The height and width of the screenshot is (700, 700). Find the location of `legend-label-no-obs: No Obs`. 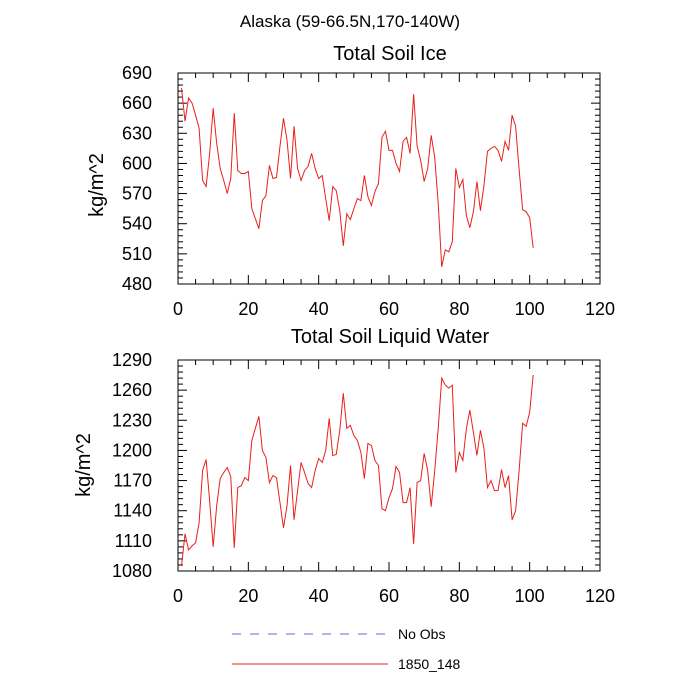

legend-label-no-obs: No Obs is located at coordinates (421, 634).